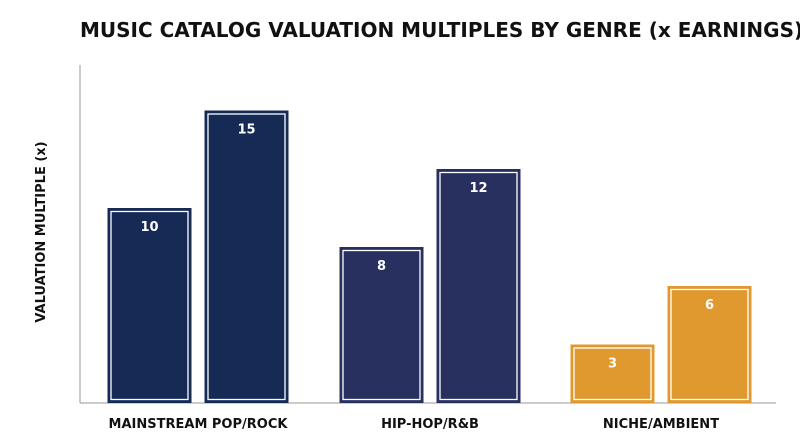 The width and height of the screenshot is (800, 447). I want to click on category-label-3: NICHE/AMBIENT, so click(661, 424).